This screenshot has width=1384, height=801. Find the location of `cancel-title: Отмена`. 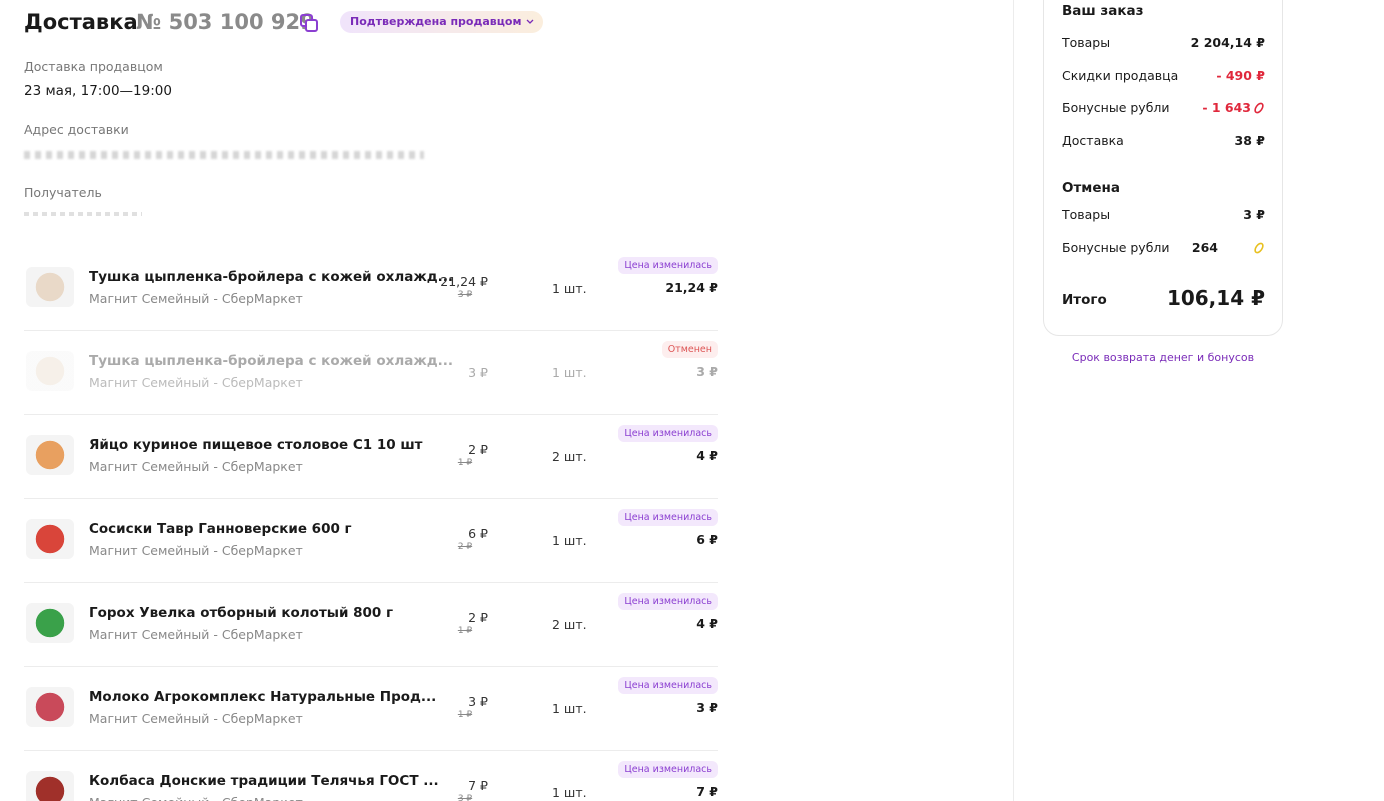

cancel-title: Отмена is located at coordinates (1091, 188).